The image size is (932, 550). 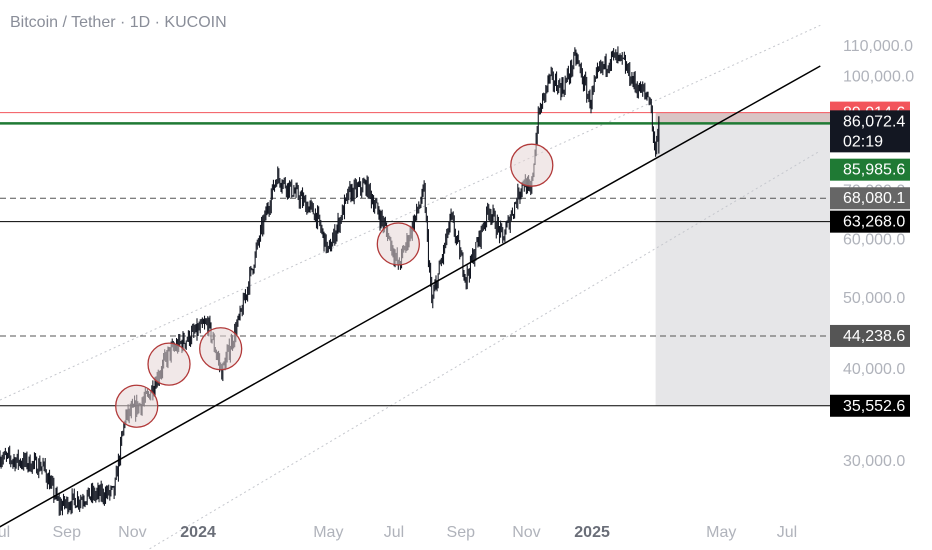 I want to click on y-tick-label-4: 50,000.0, so click(x=874, y=298).